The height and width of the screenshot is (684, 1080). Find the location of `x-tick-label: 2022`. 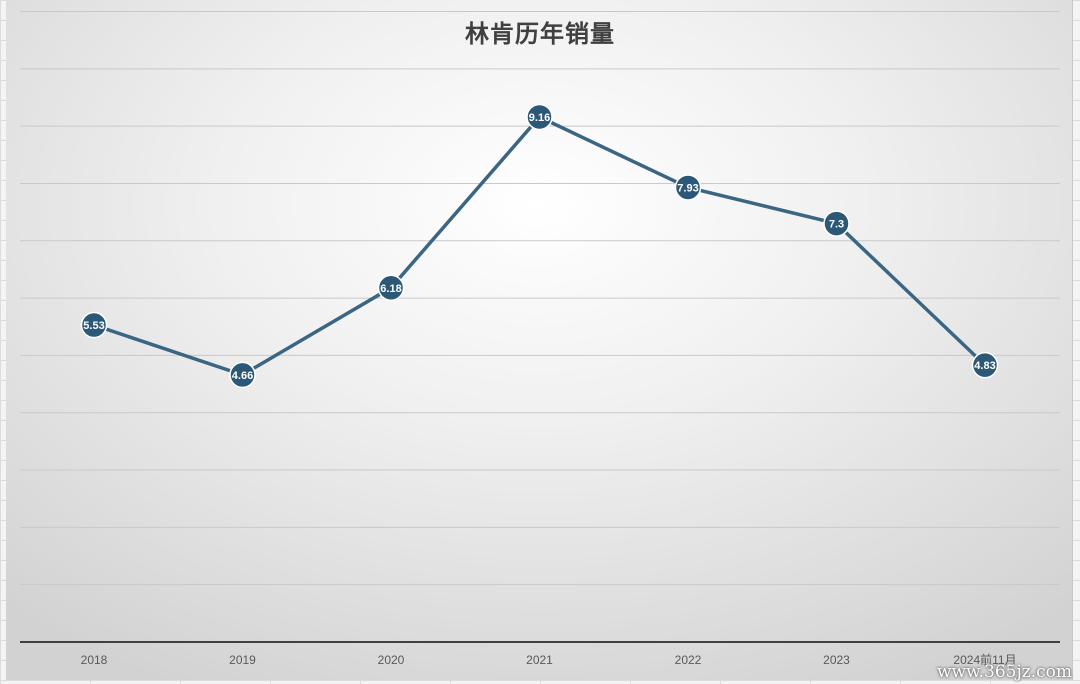

x-tick-label: 2022 is located at coordinates (688, 660).